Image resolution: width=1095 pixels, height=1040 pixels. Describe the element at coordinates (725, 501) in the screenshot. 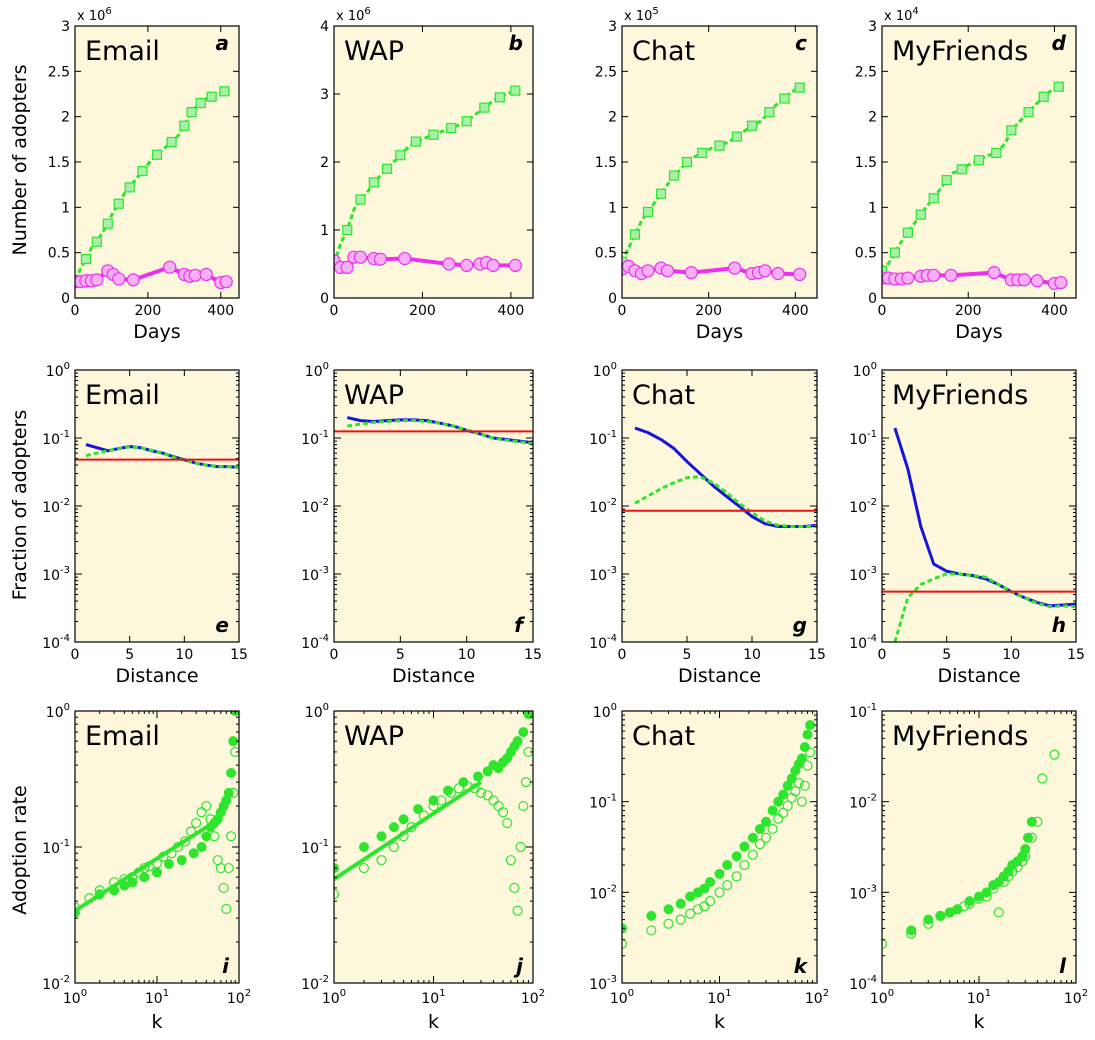

I see `green-line` at that location.